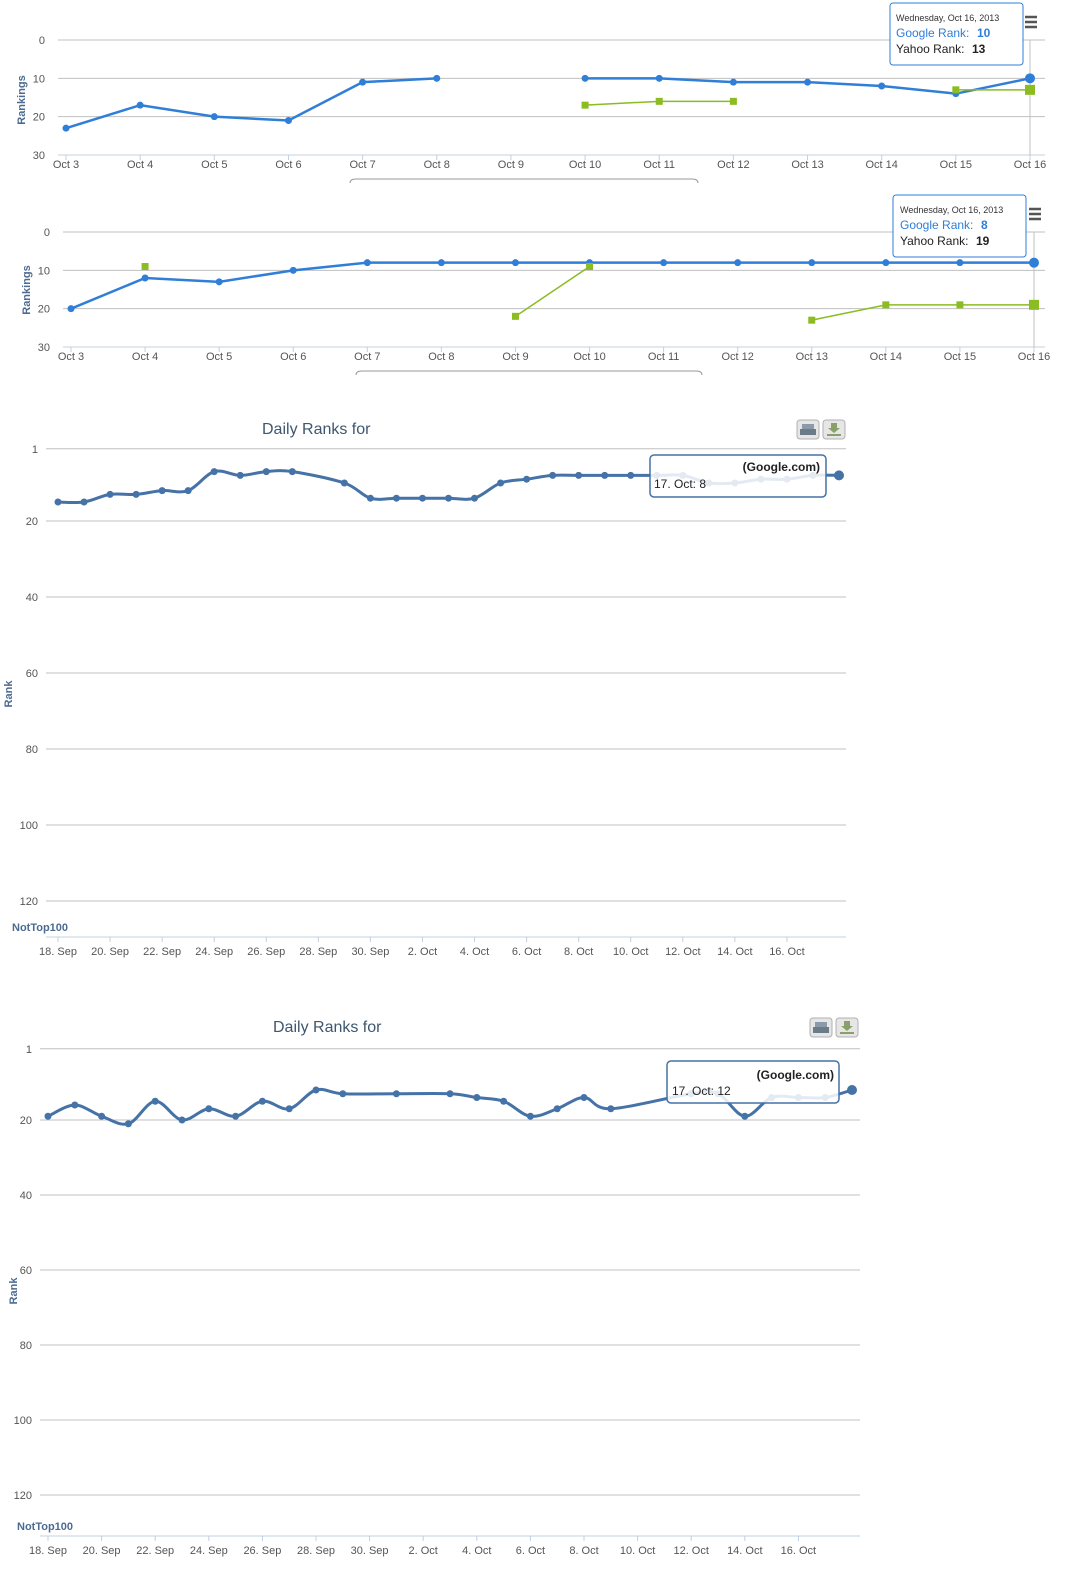 This screenshot has width=1074, height=1584. Describe the element at coordinates (530, 1551) in the screenshot. I see `x-tick-label: 6. Oct` at that location.